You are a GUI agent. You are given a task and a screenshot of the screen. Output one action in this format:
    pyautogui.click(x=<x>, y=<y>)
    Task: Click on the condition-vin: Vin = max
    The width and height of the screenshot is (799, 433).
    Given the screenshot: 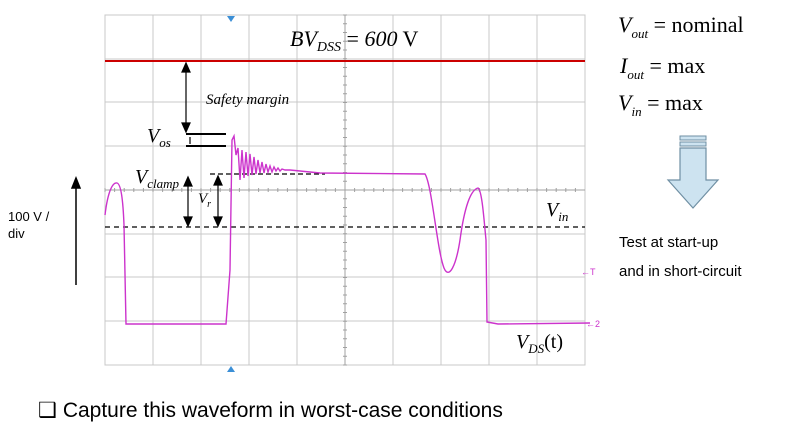 What is the action you would take?
    pyautogui.click(x=660, y=104)
    